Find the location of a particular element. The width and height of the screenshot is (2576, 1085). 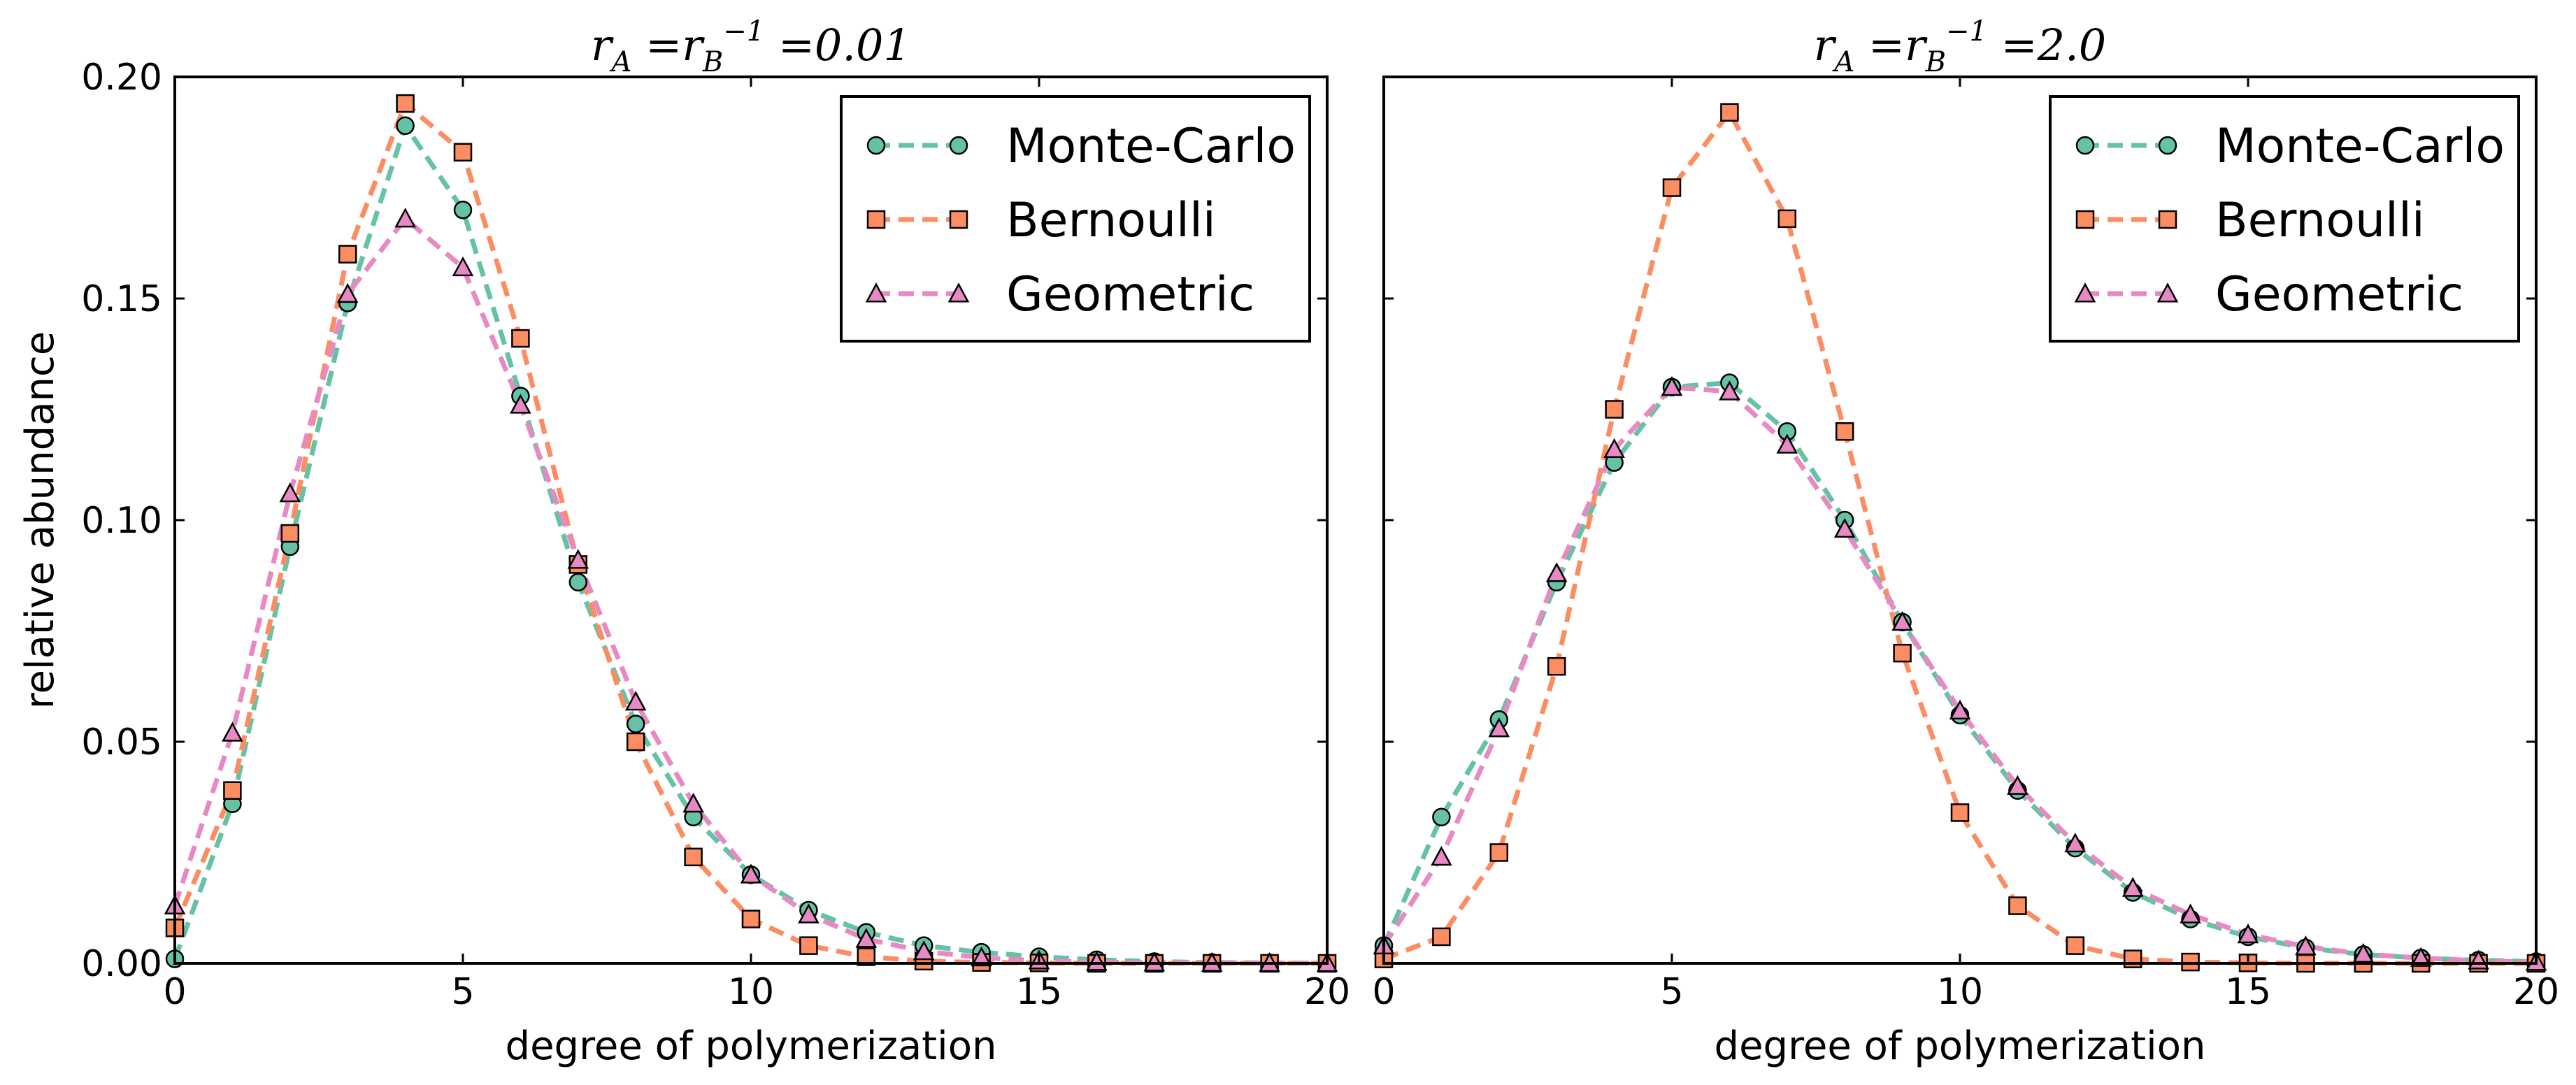

panel-title: rA =rB−1 =2.0 is located at coordinates (1960, 46).